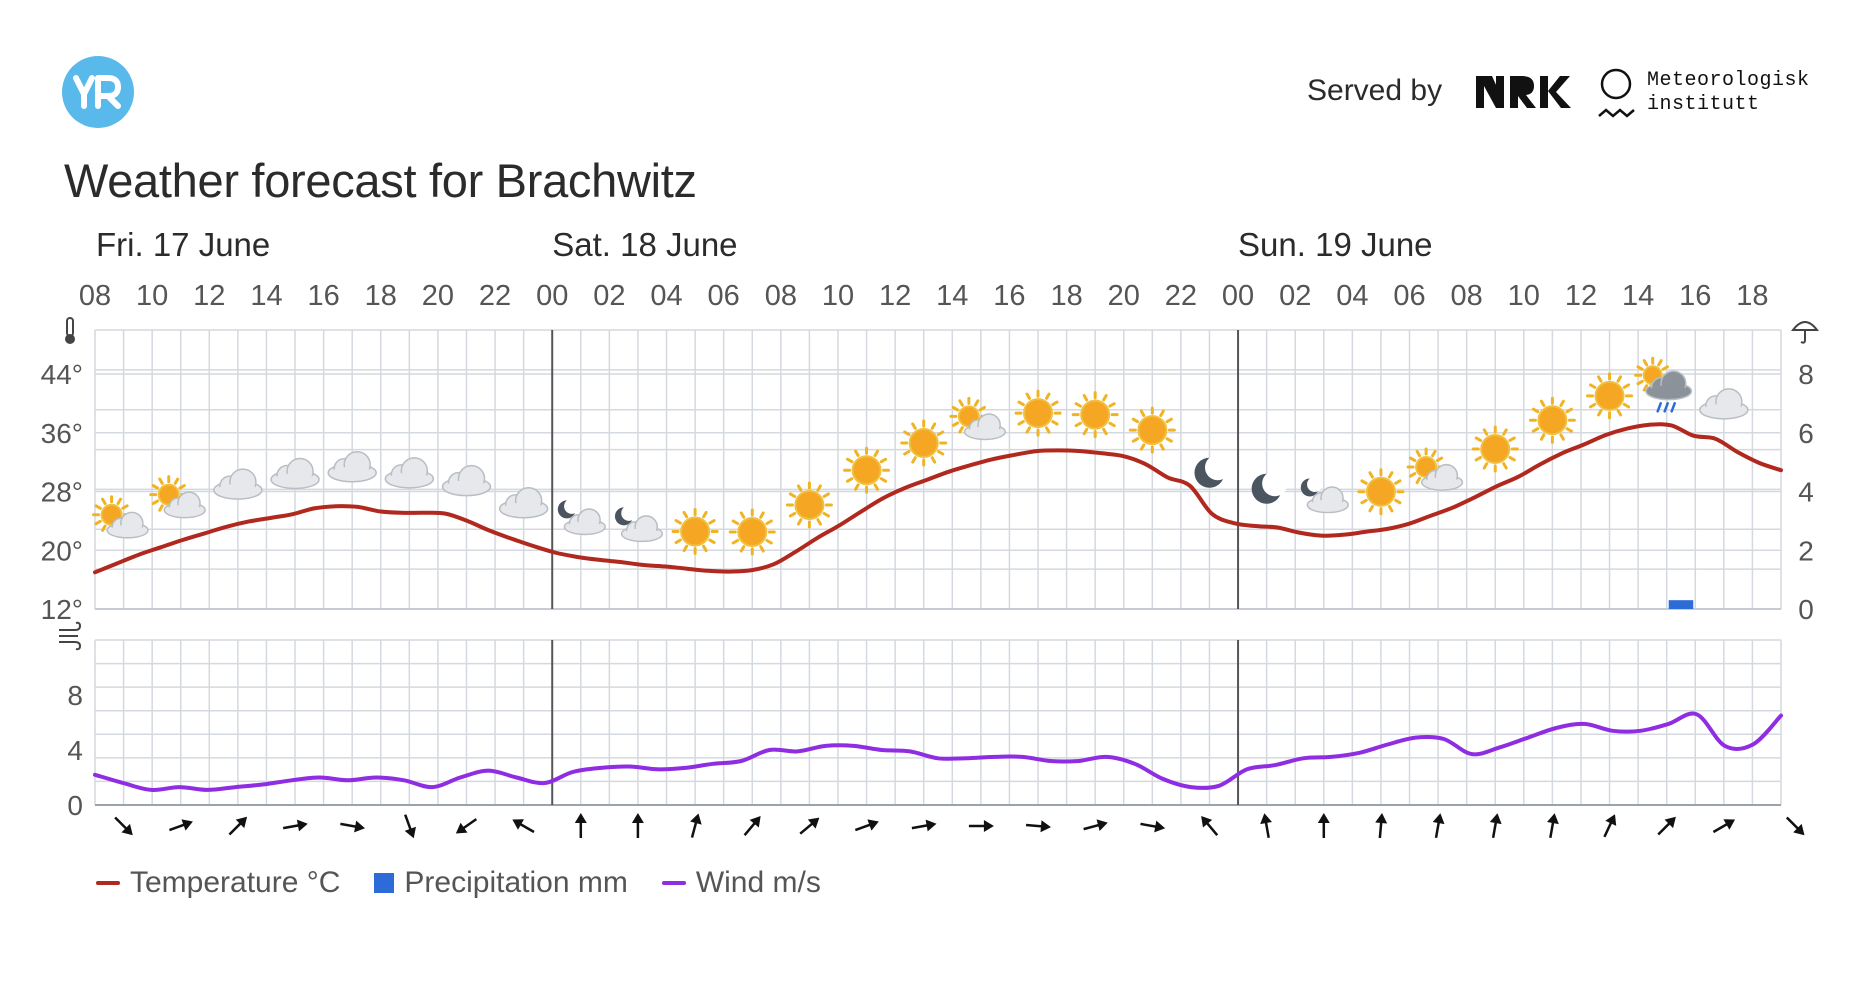  Describe the element at coordinates (1805, 332) in the screenshot. I see `umbrella-icon` at that location.